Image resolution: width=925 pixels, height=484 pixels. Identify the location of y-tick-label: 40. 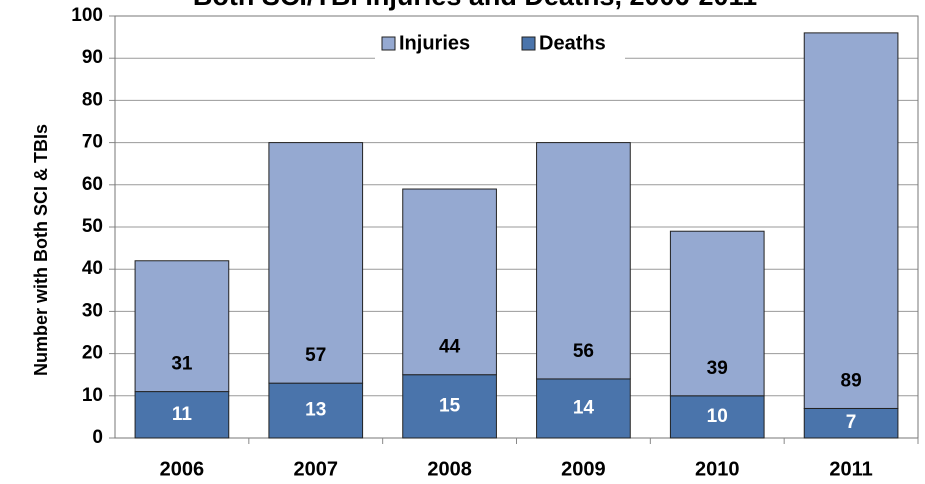
(92, 268).